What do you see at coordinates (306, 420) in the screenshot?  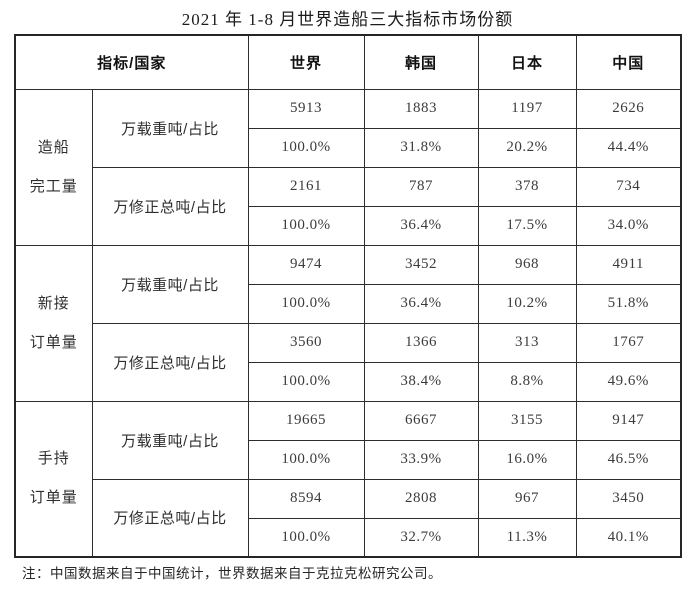 I see `value-cell: 19665` at bounding box center [306, 420].